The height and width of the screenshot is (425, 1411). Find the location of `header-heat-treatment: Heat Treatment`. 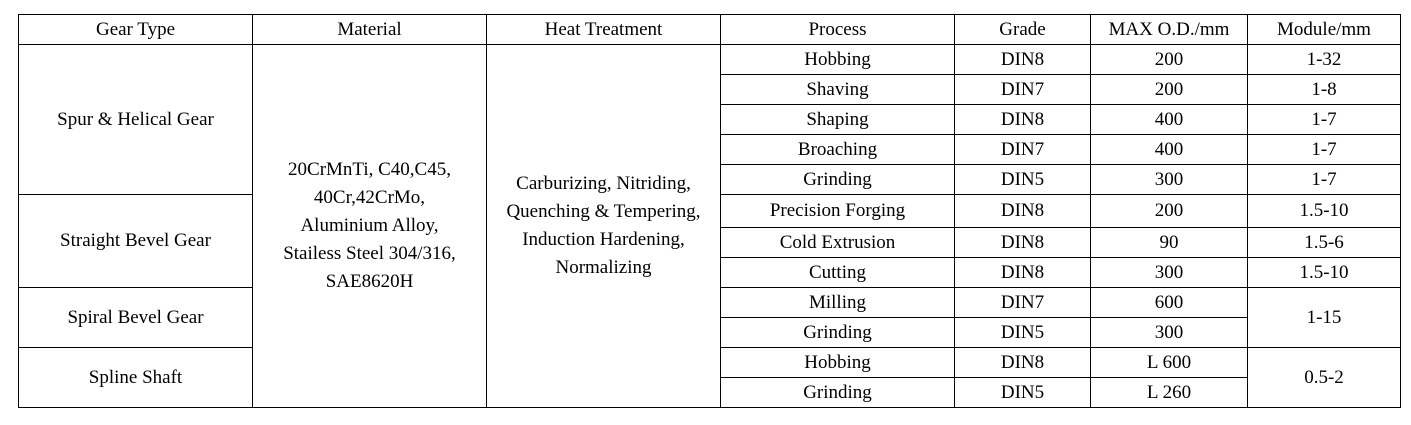

header-heat-treatment: Heat Treatment is located at coordinates (603, 29).